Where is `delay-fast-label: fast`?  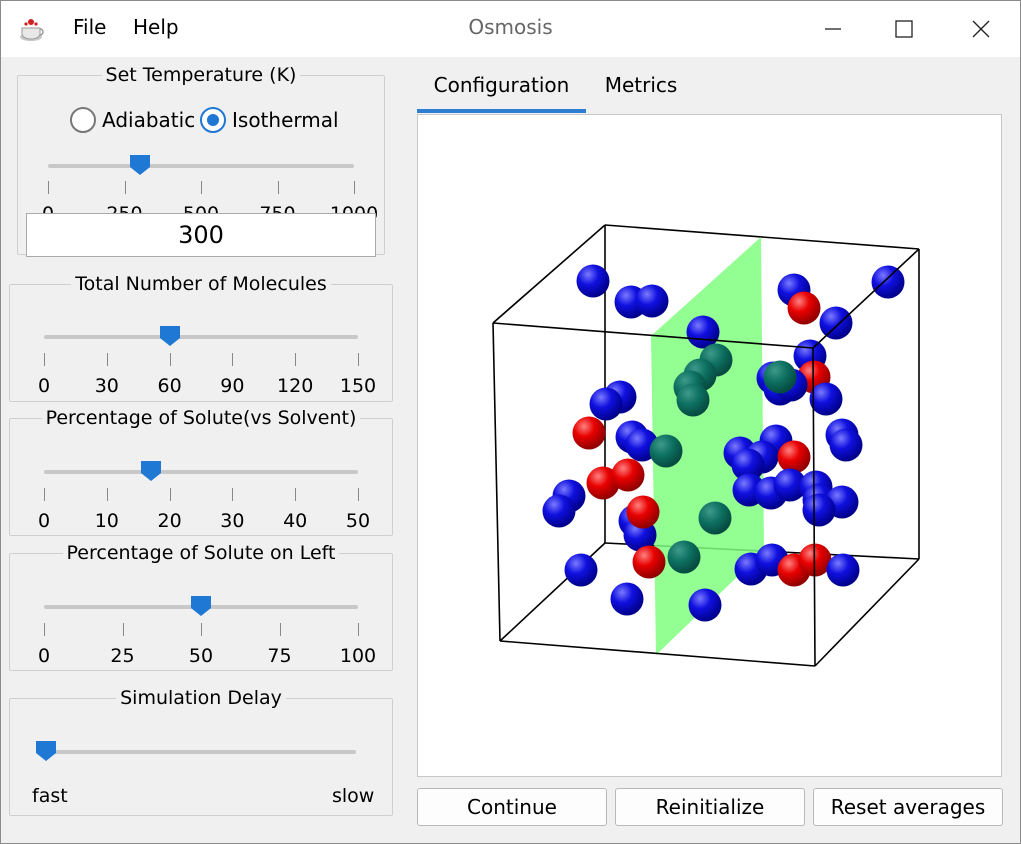
delay-fast-label: fast is located at coordinates (50, 796).